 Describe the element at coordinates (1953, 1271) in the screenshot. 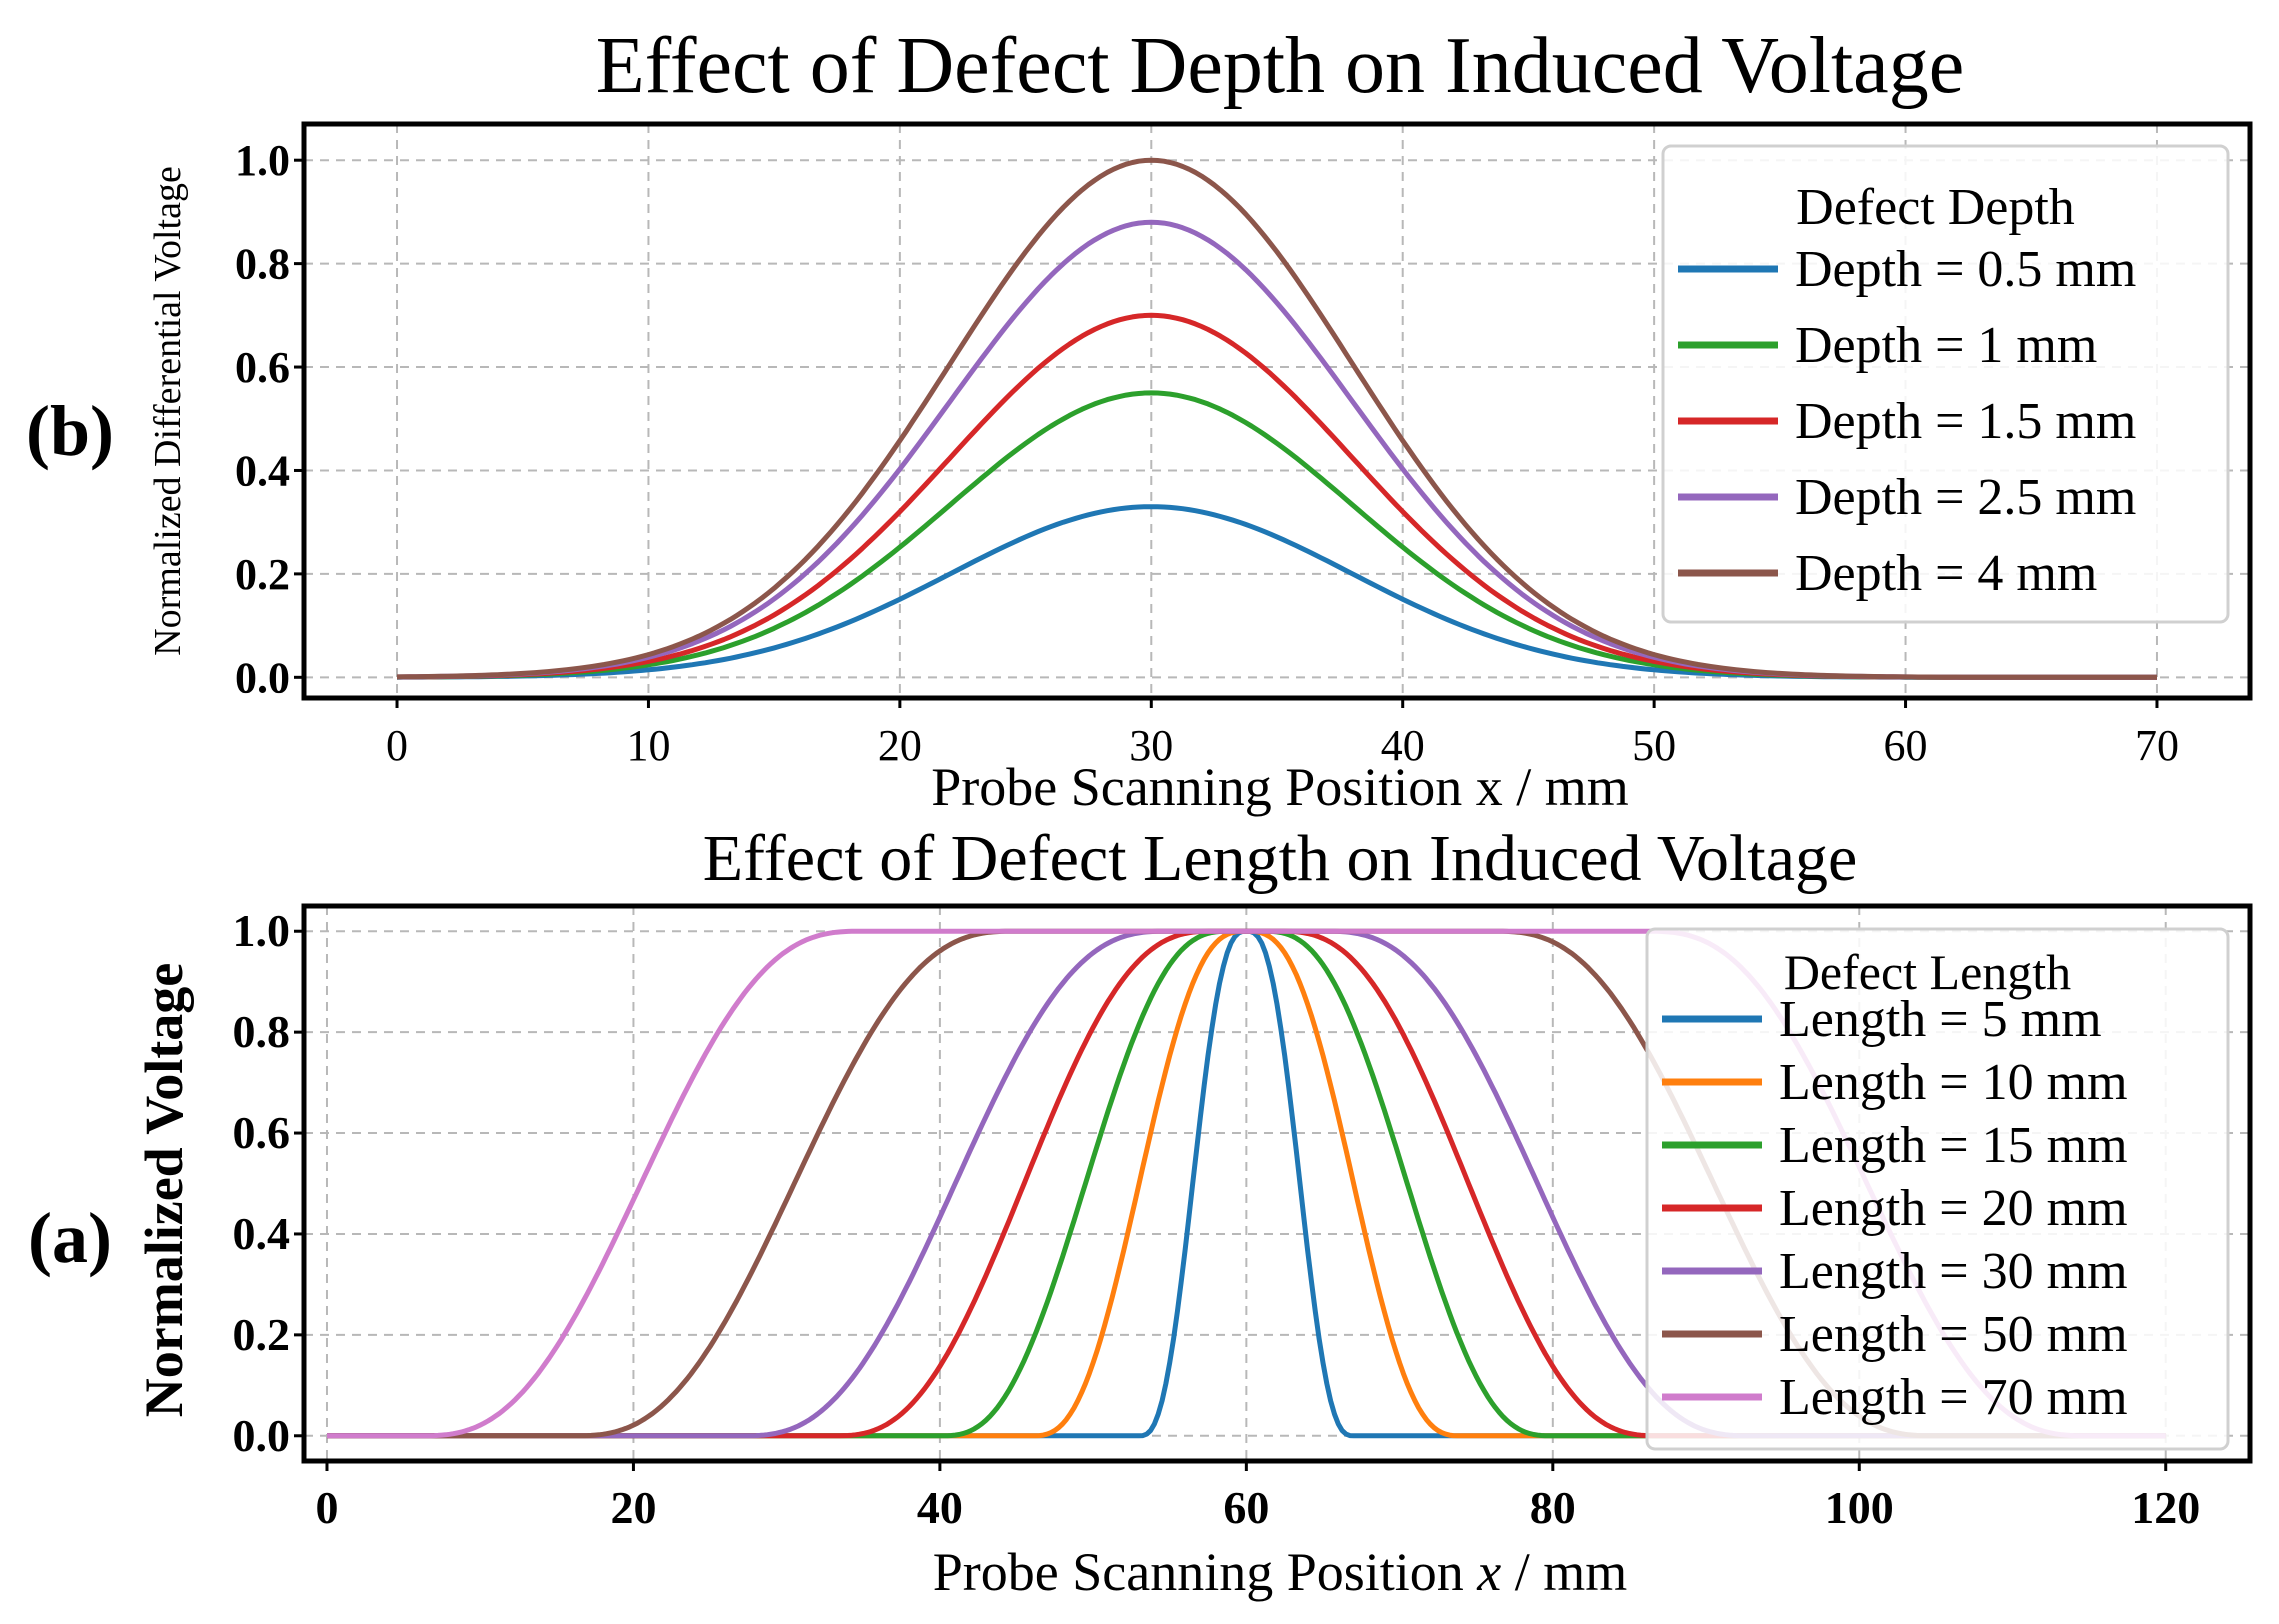

I see `legend-entry: Length = 30 mm` at that location.